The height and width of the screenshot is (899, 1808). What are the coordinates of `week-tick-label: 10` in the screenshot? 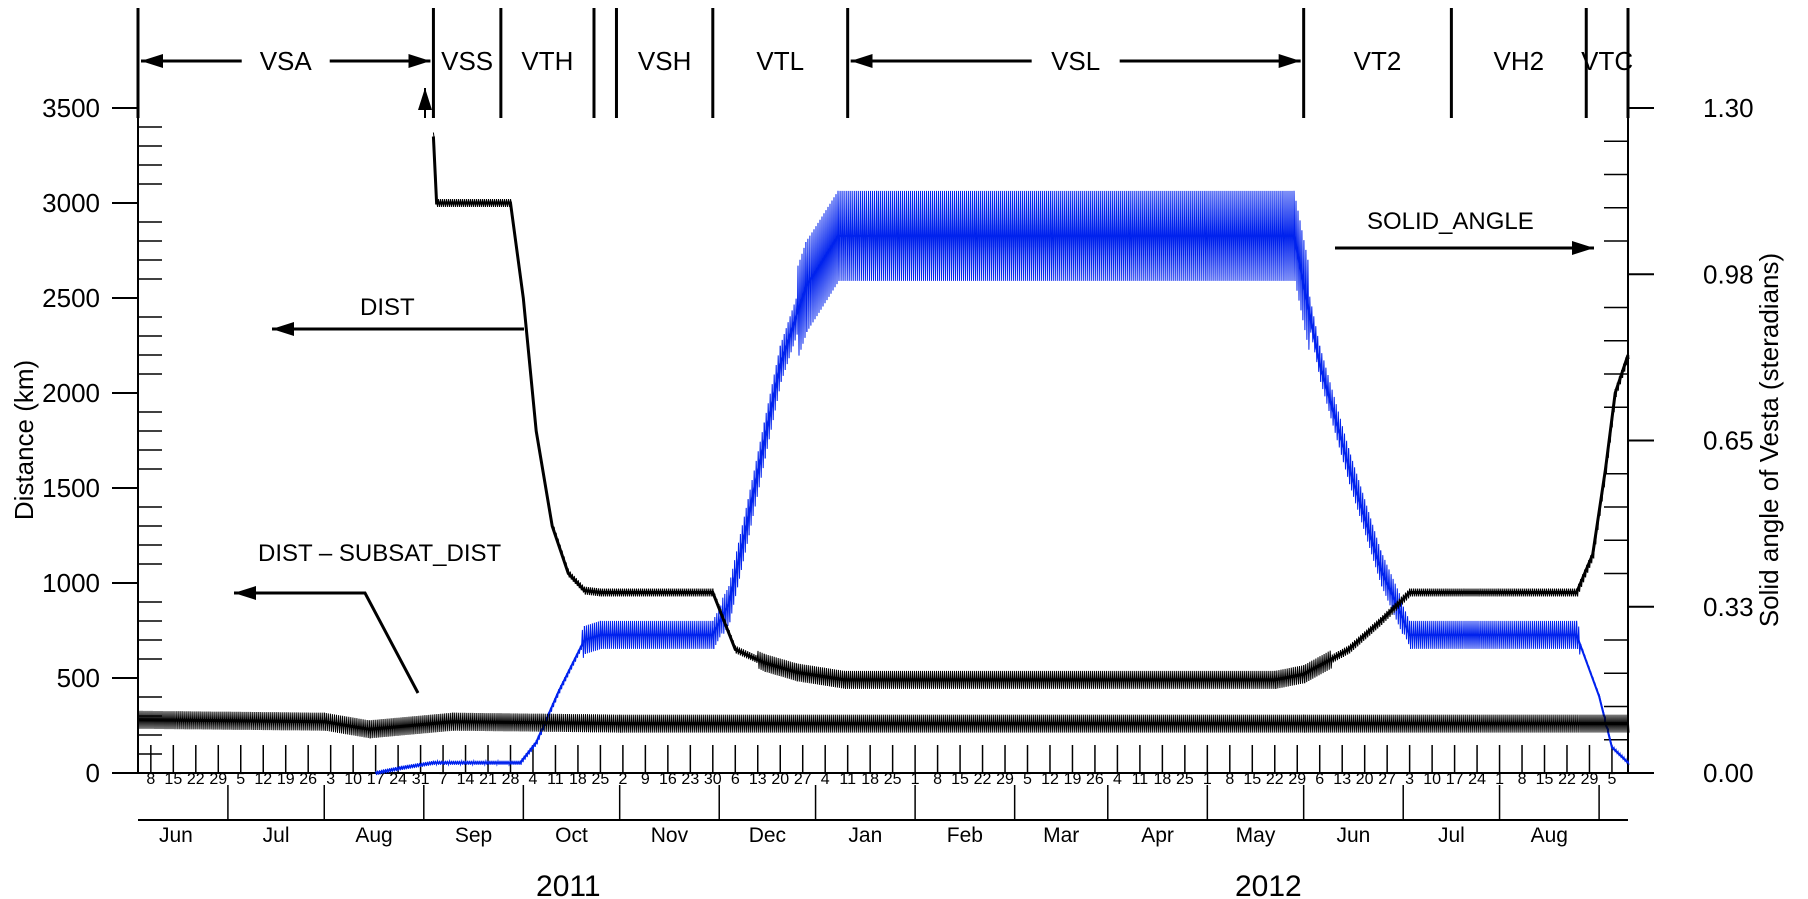 It's located at (1432, 779).